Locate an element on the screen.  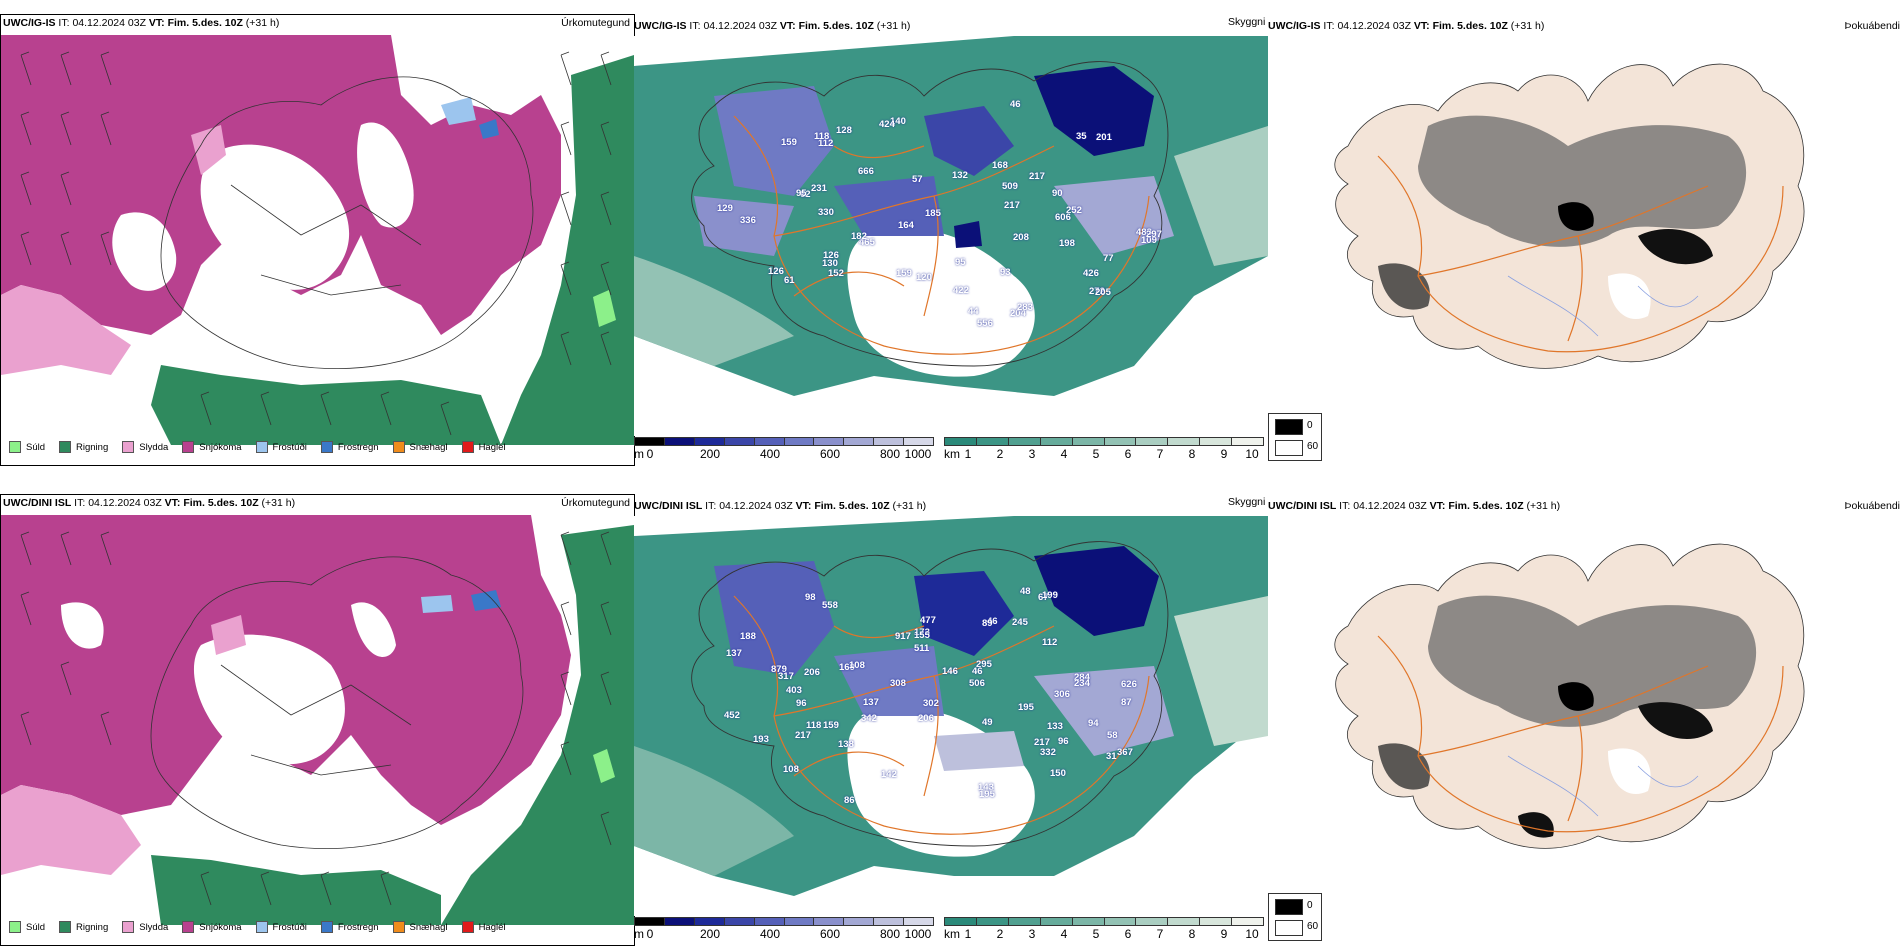
fog-dense is located at coordinates (1592, 661).